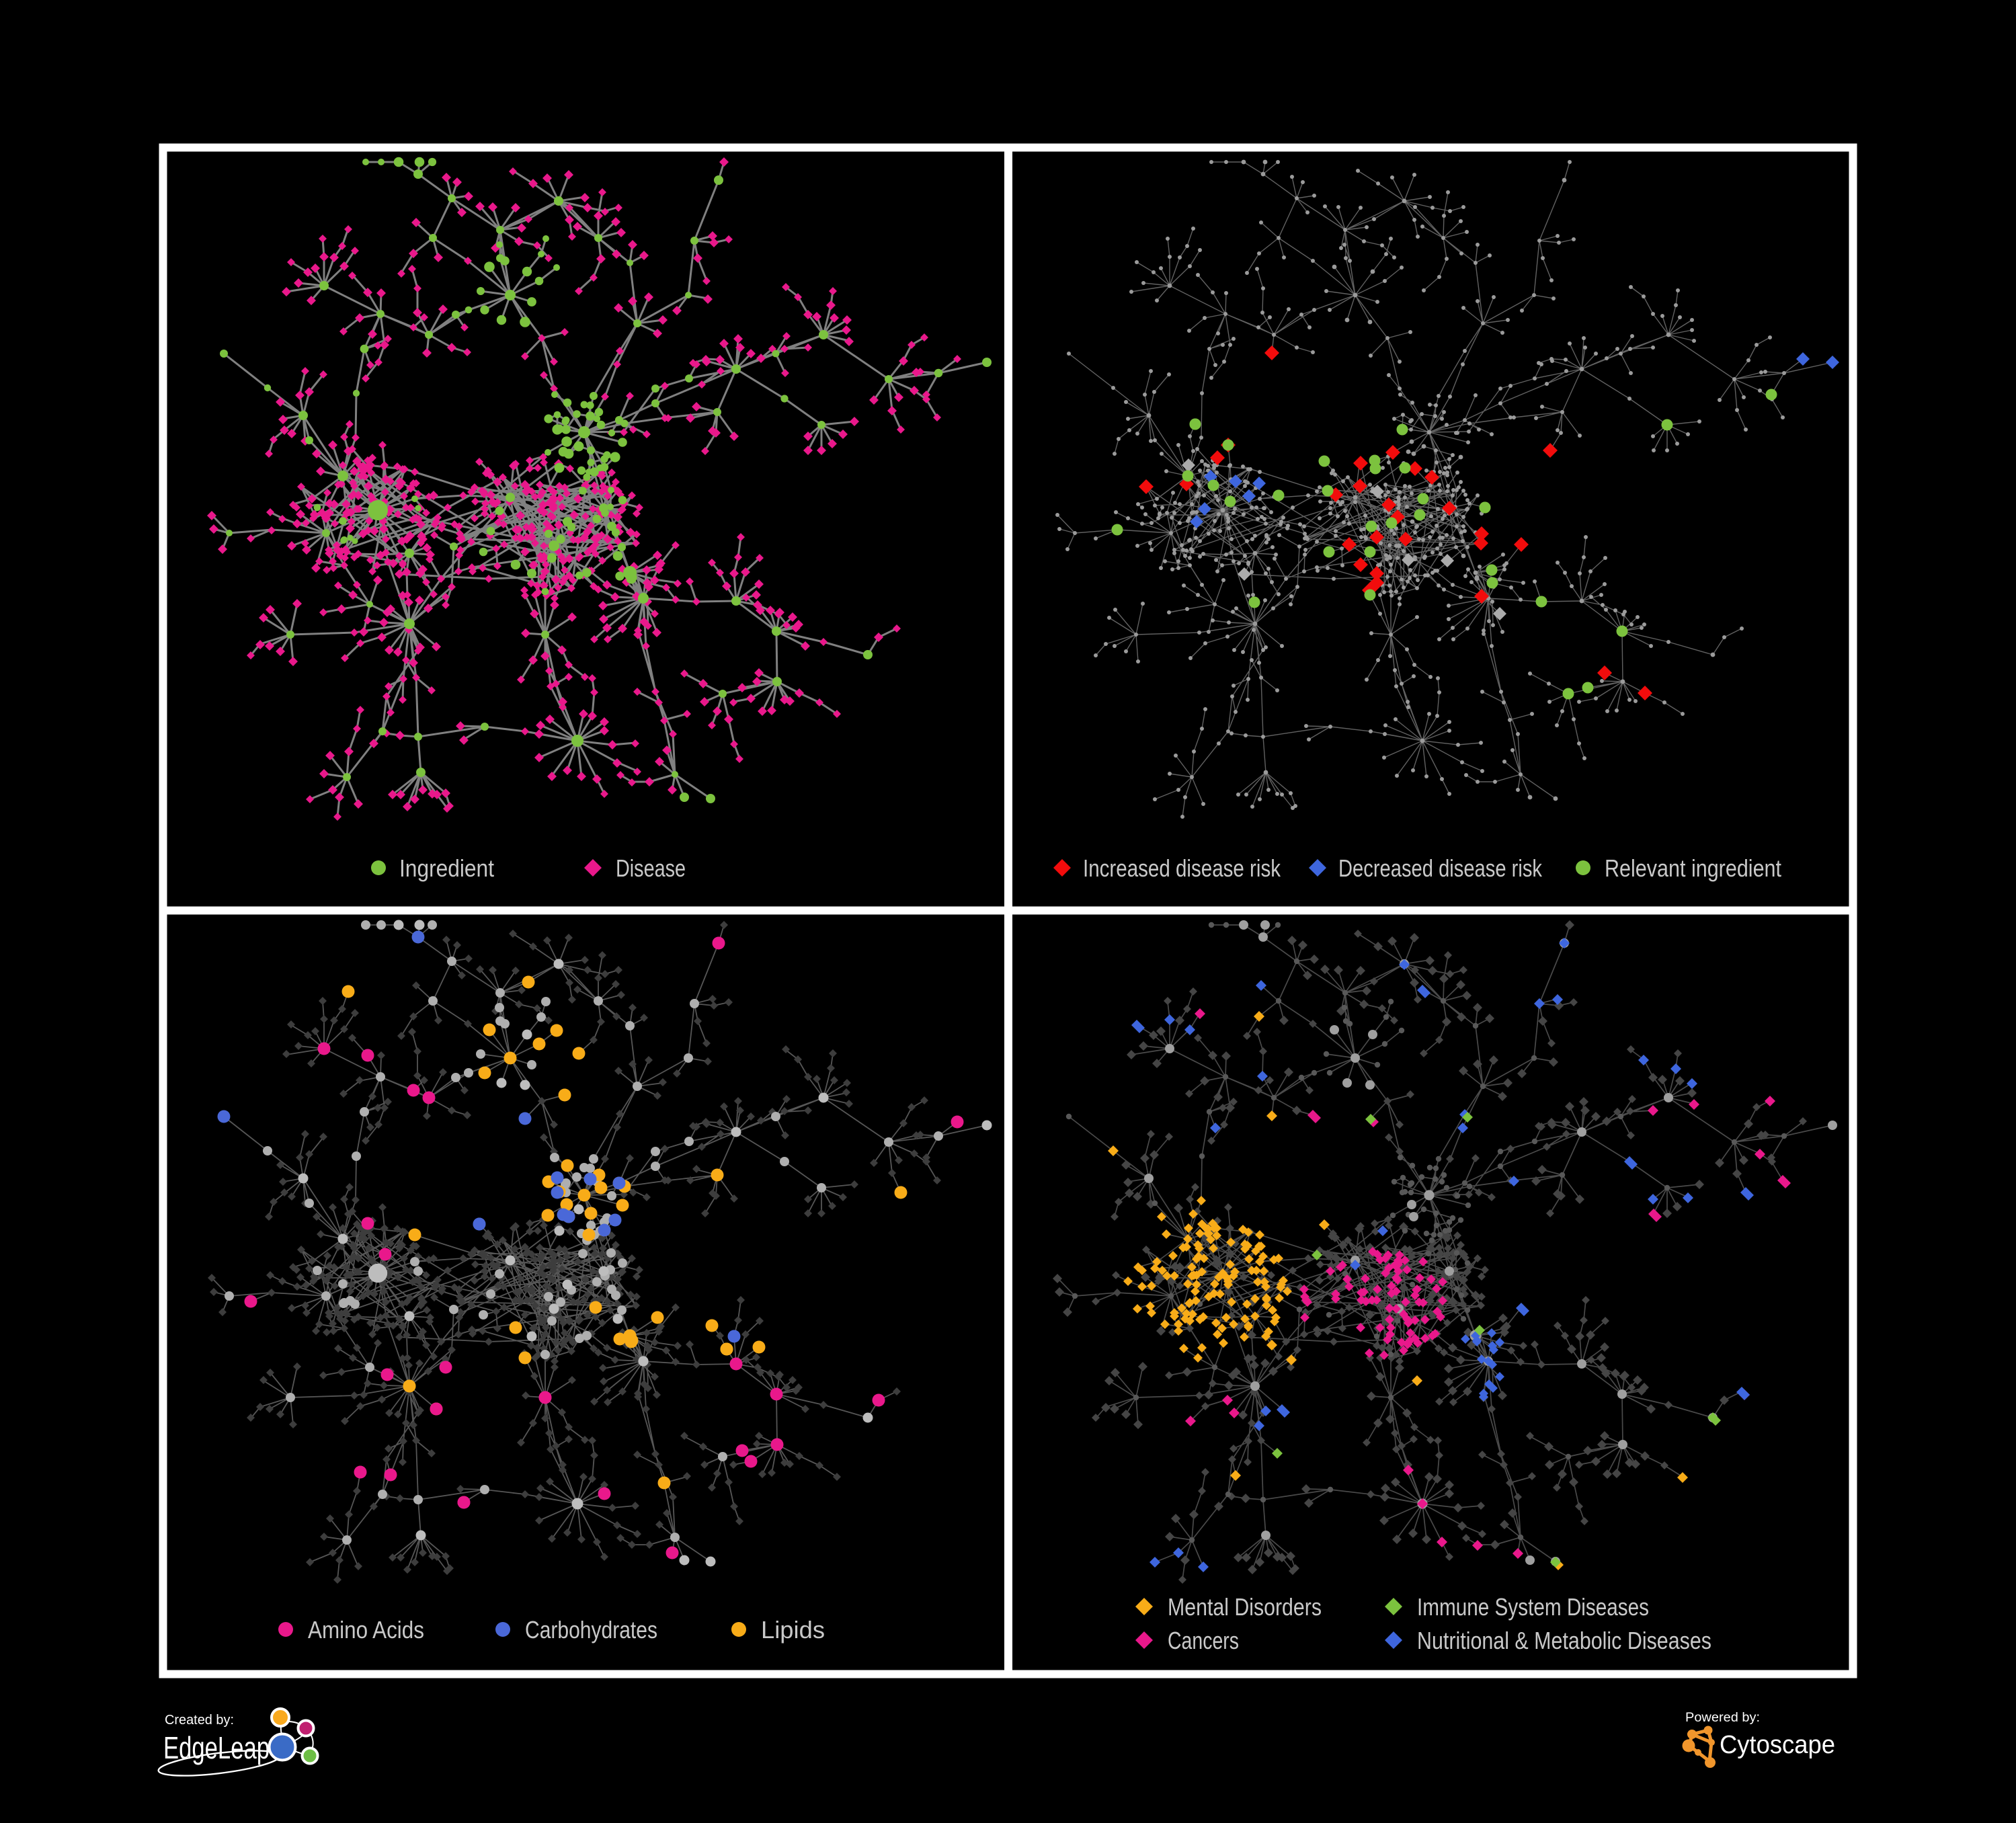 The image size is (2016, 1823). What do you see at coordinates (1203, 1640) in the screenshot?
I see `svg-text: Cancers` at bounding box center [1203, 1640].